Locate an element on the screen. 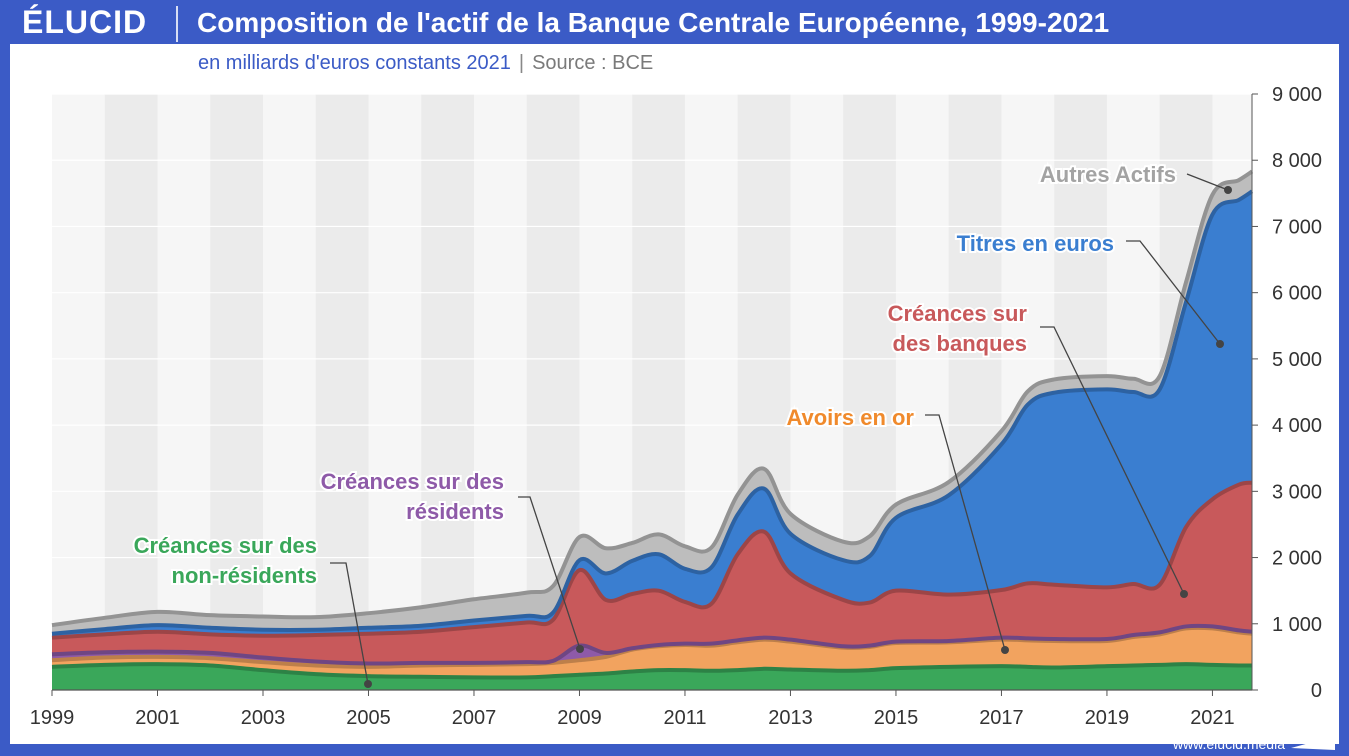  annotation-label: Créances sur des banques is located at coordinates (958, 328).